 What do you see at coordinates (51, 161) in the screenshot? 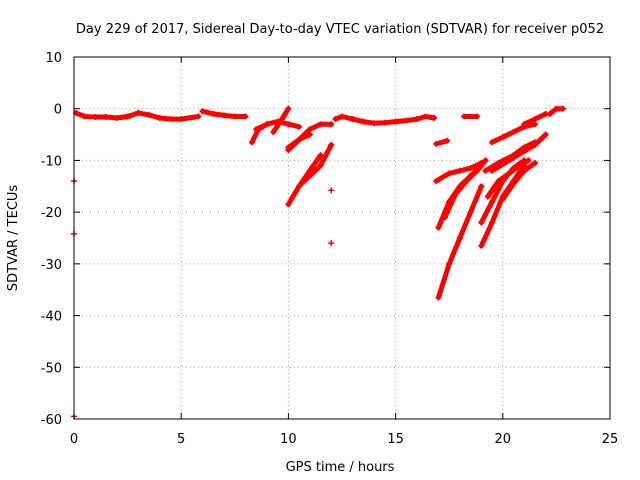
I see `y-tick-label: -10` at bounding box center [51, 161].